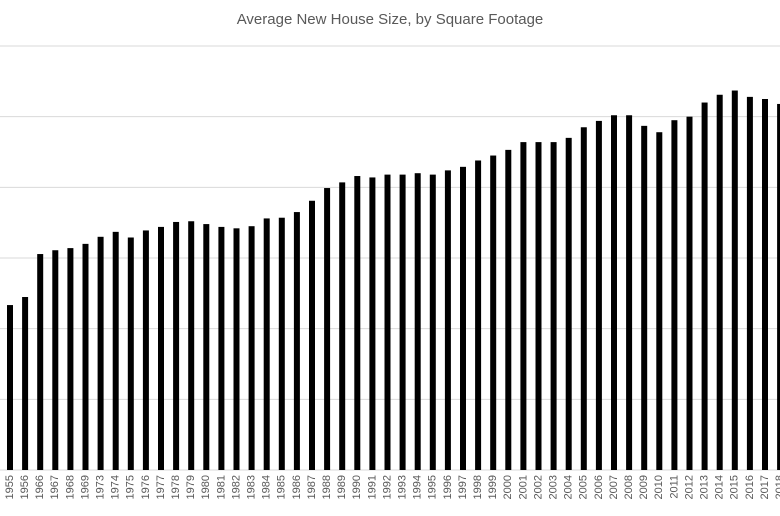 The width and height of the screenshot is (780, 516). Describe the element at coordinates (418, 487) in the screenshot. I see `x-tick-label: 1994` at that location.